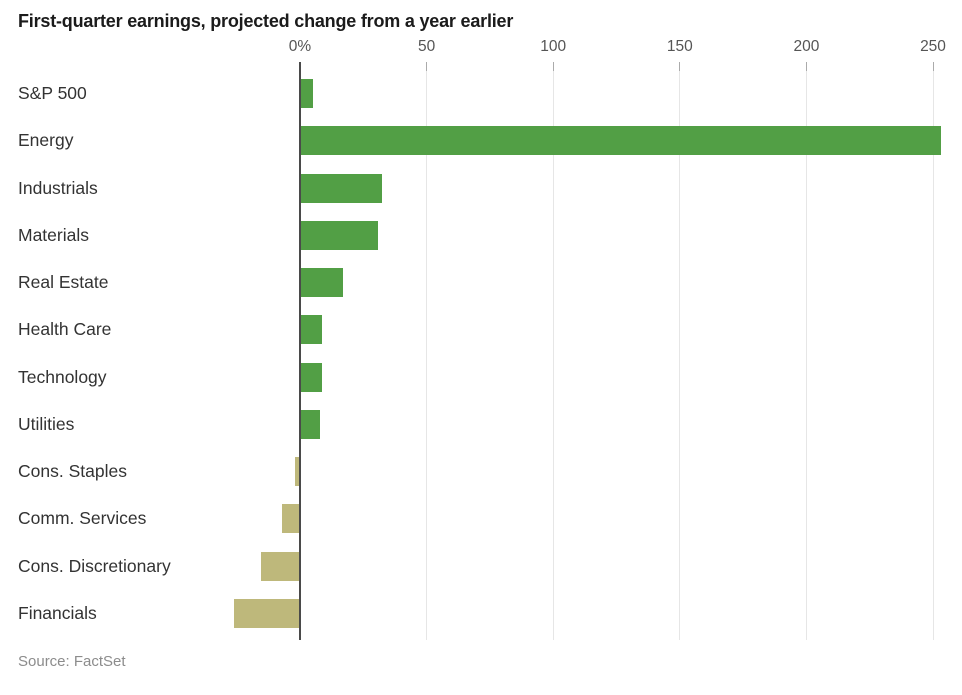  What do you see at coordinates (53, 234) in the screenshot?
I see `category-label: Materials` at bounding box center [53, 234].